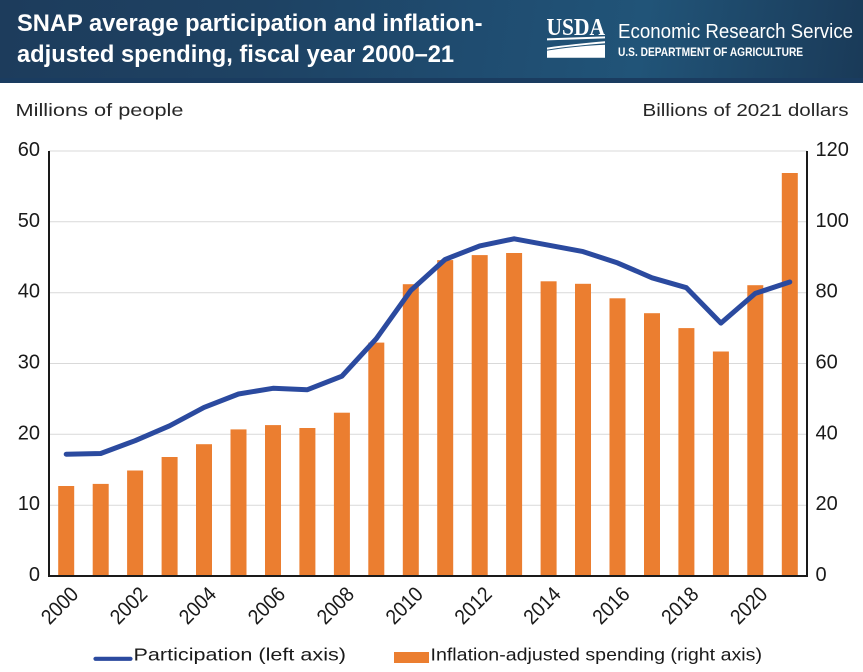 Image resolution: width=863 pixels, height=672 pixels. I want to click on svg-text: 2018, so click(680, 606).